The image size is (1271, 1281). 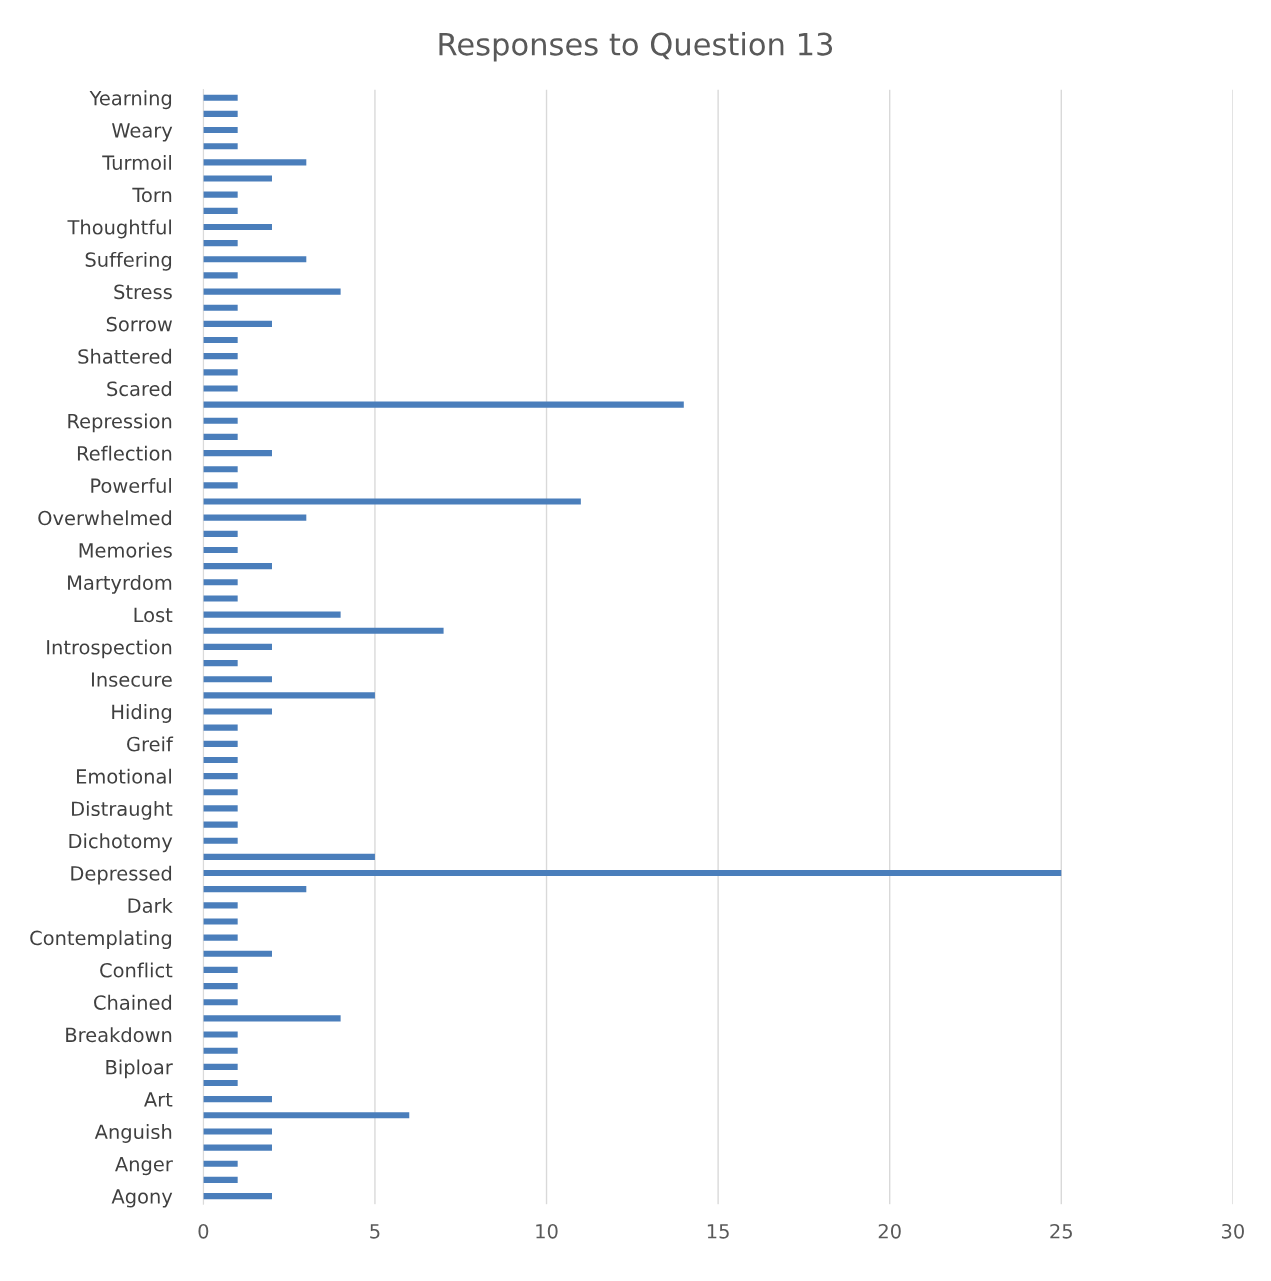 I want to click on y-tick-label: Biploar, so click(x=139, y=1069).